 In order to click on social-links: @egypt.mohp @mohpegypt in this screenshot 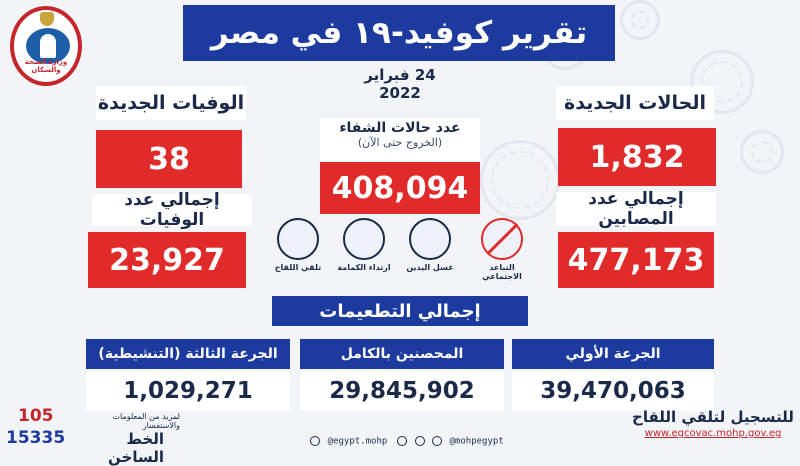, I will do `click(407, 441)`.